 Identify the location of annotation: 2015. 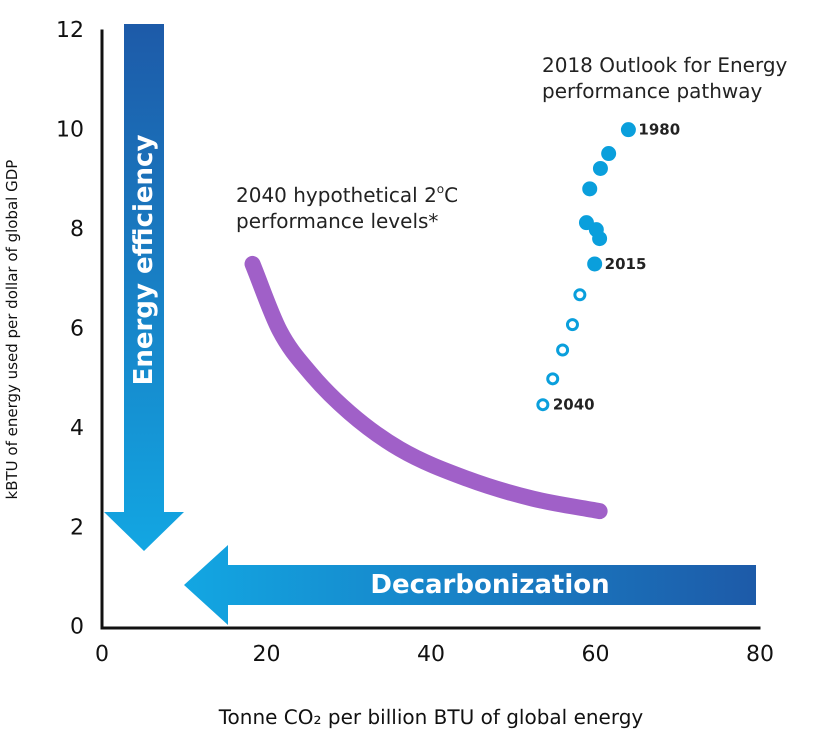
(625, 263).